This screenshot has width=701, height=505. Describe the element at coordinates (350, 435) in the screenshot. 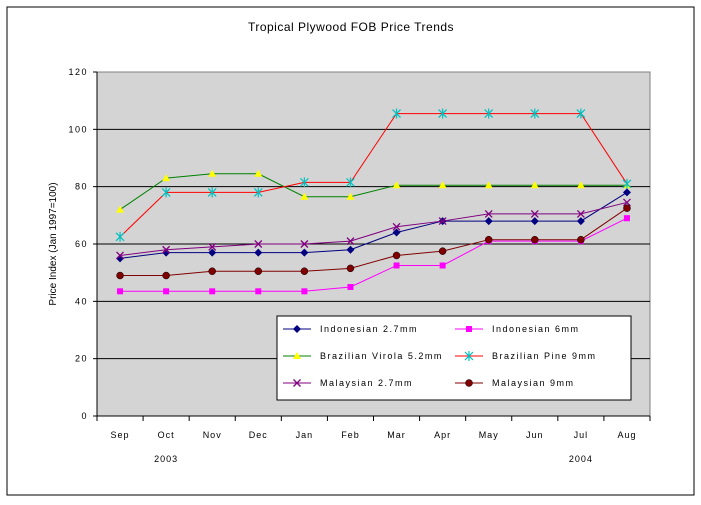

I see `x-tick-label: Feb` at that location.